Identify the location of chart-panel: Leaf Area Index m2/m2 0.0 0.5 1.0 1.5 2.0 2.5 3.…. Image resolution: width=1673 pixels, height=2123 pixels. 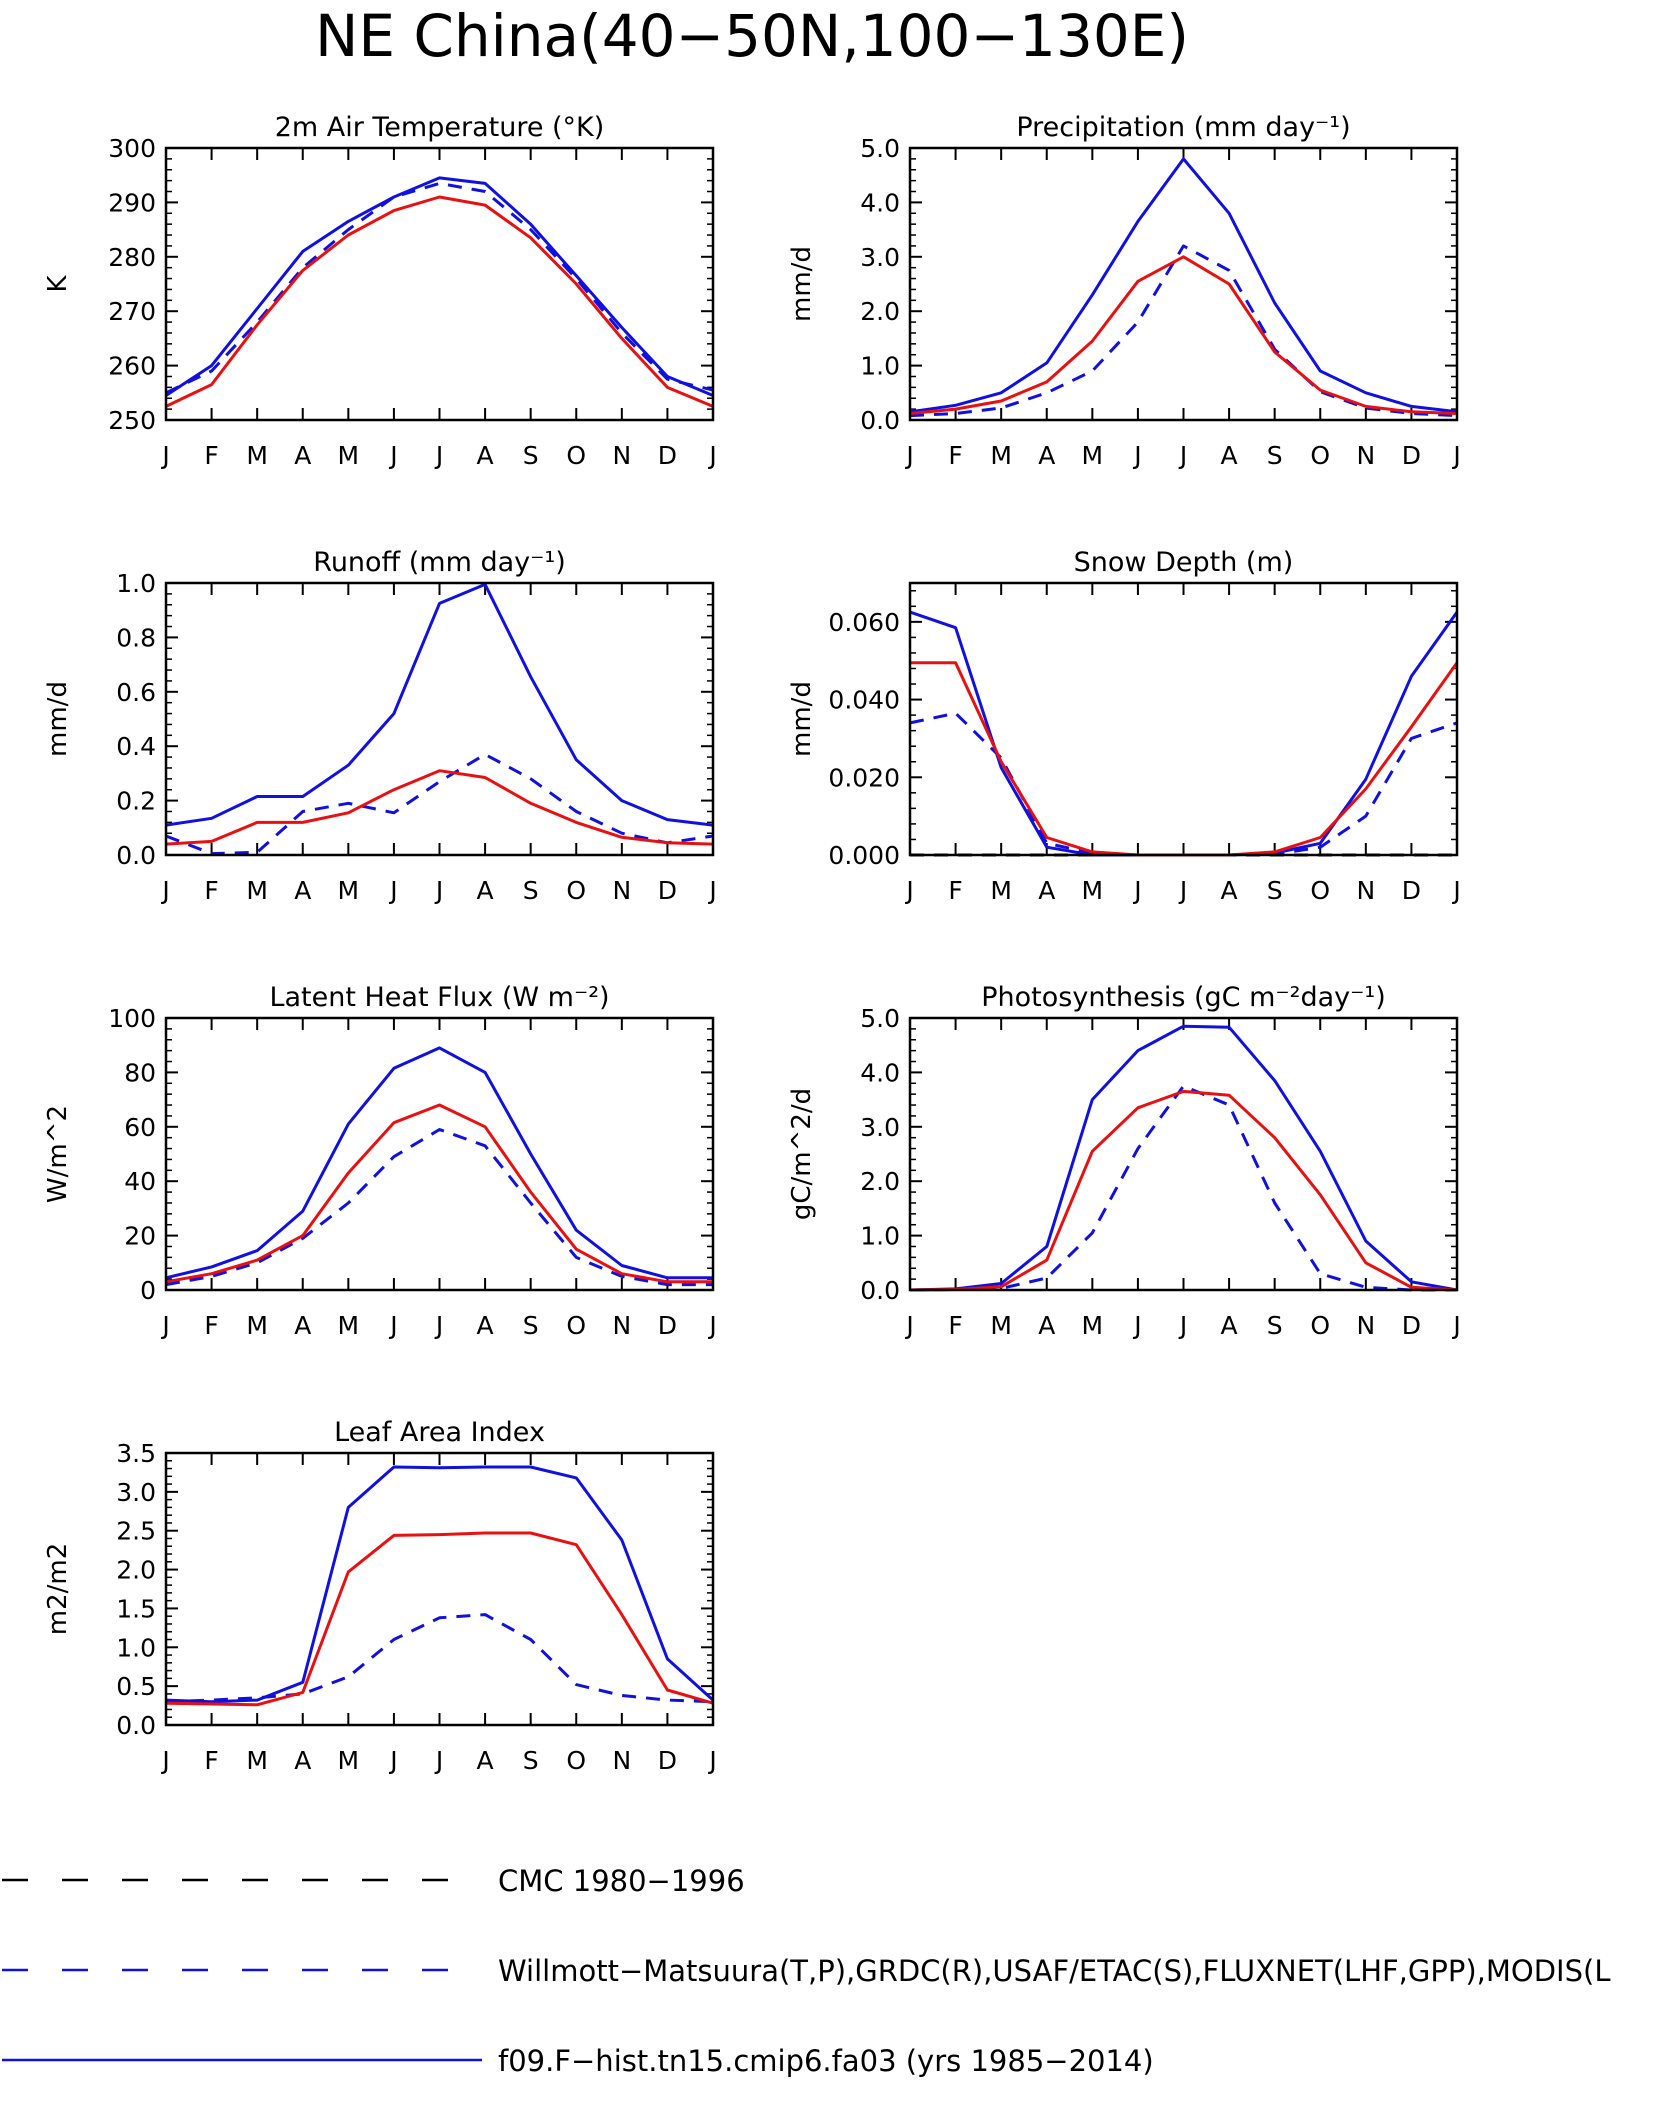
(380, 1596).